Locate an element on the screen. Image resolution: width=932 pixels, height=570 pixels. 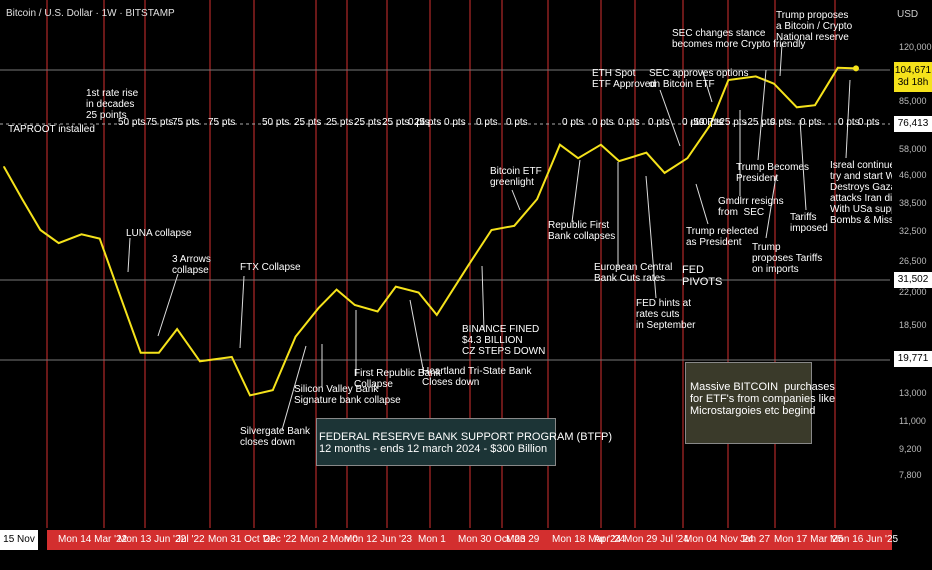
annotation-trump-tariffs: Trump proposes Tariffs on imports is located at coordinates (787, 258).